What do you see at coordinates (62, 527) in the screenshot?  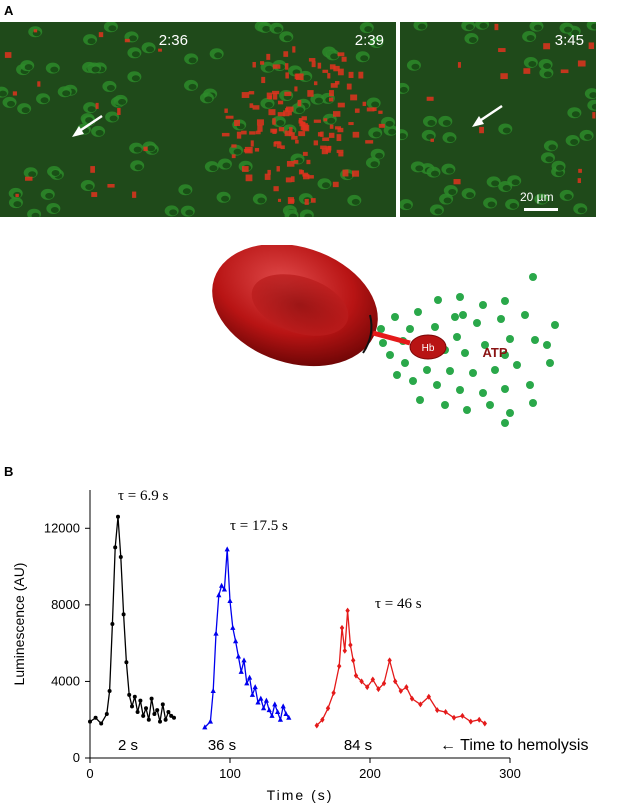 I see `y-tick-label: 12000` at bounding box center [62, 527].